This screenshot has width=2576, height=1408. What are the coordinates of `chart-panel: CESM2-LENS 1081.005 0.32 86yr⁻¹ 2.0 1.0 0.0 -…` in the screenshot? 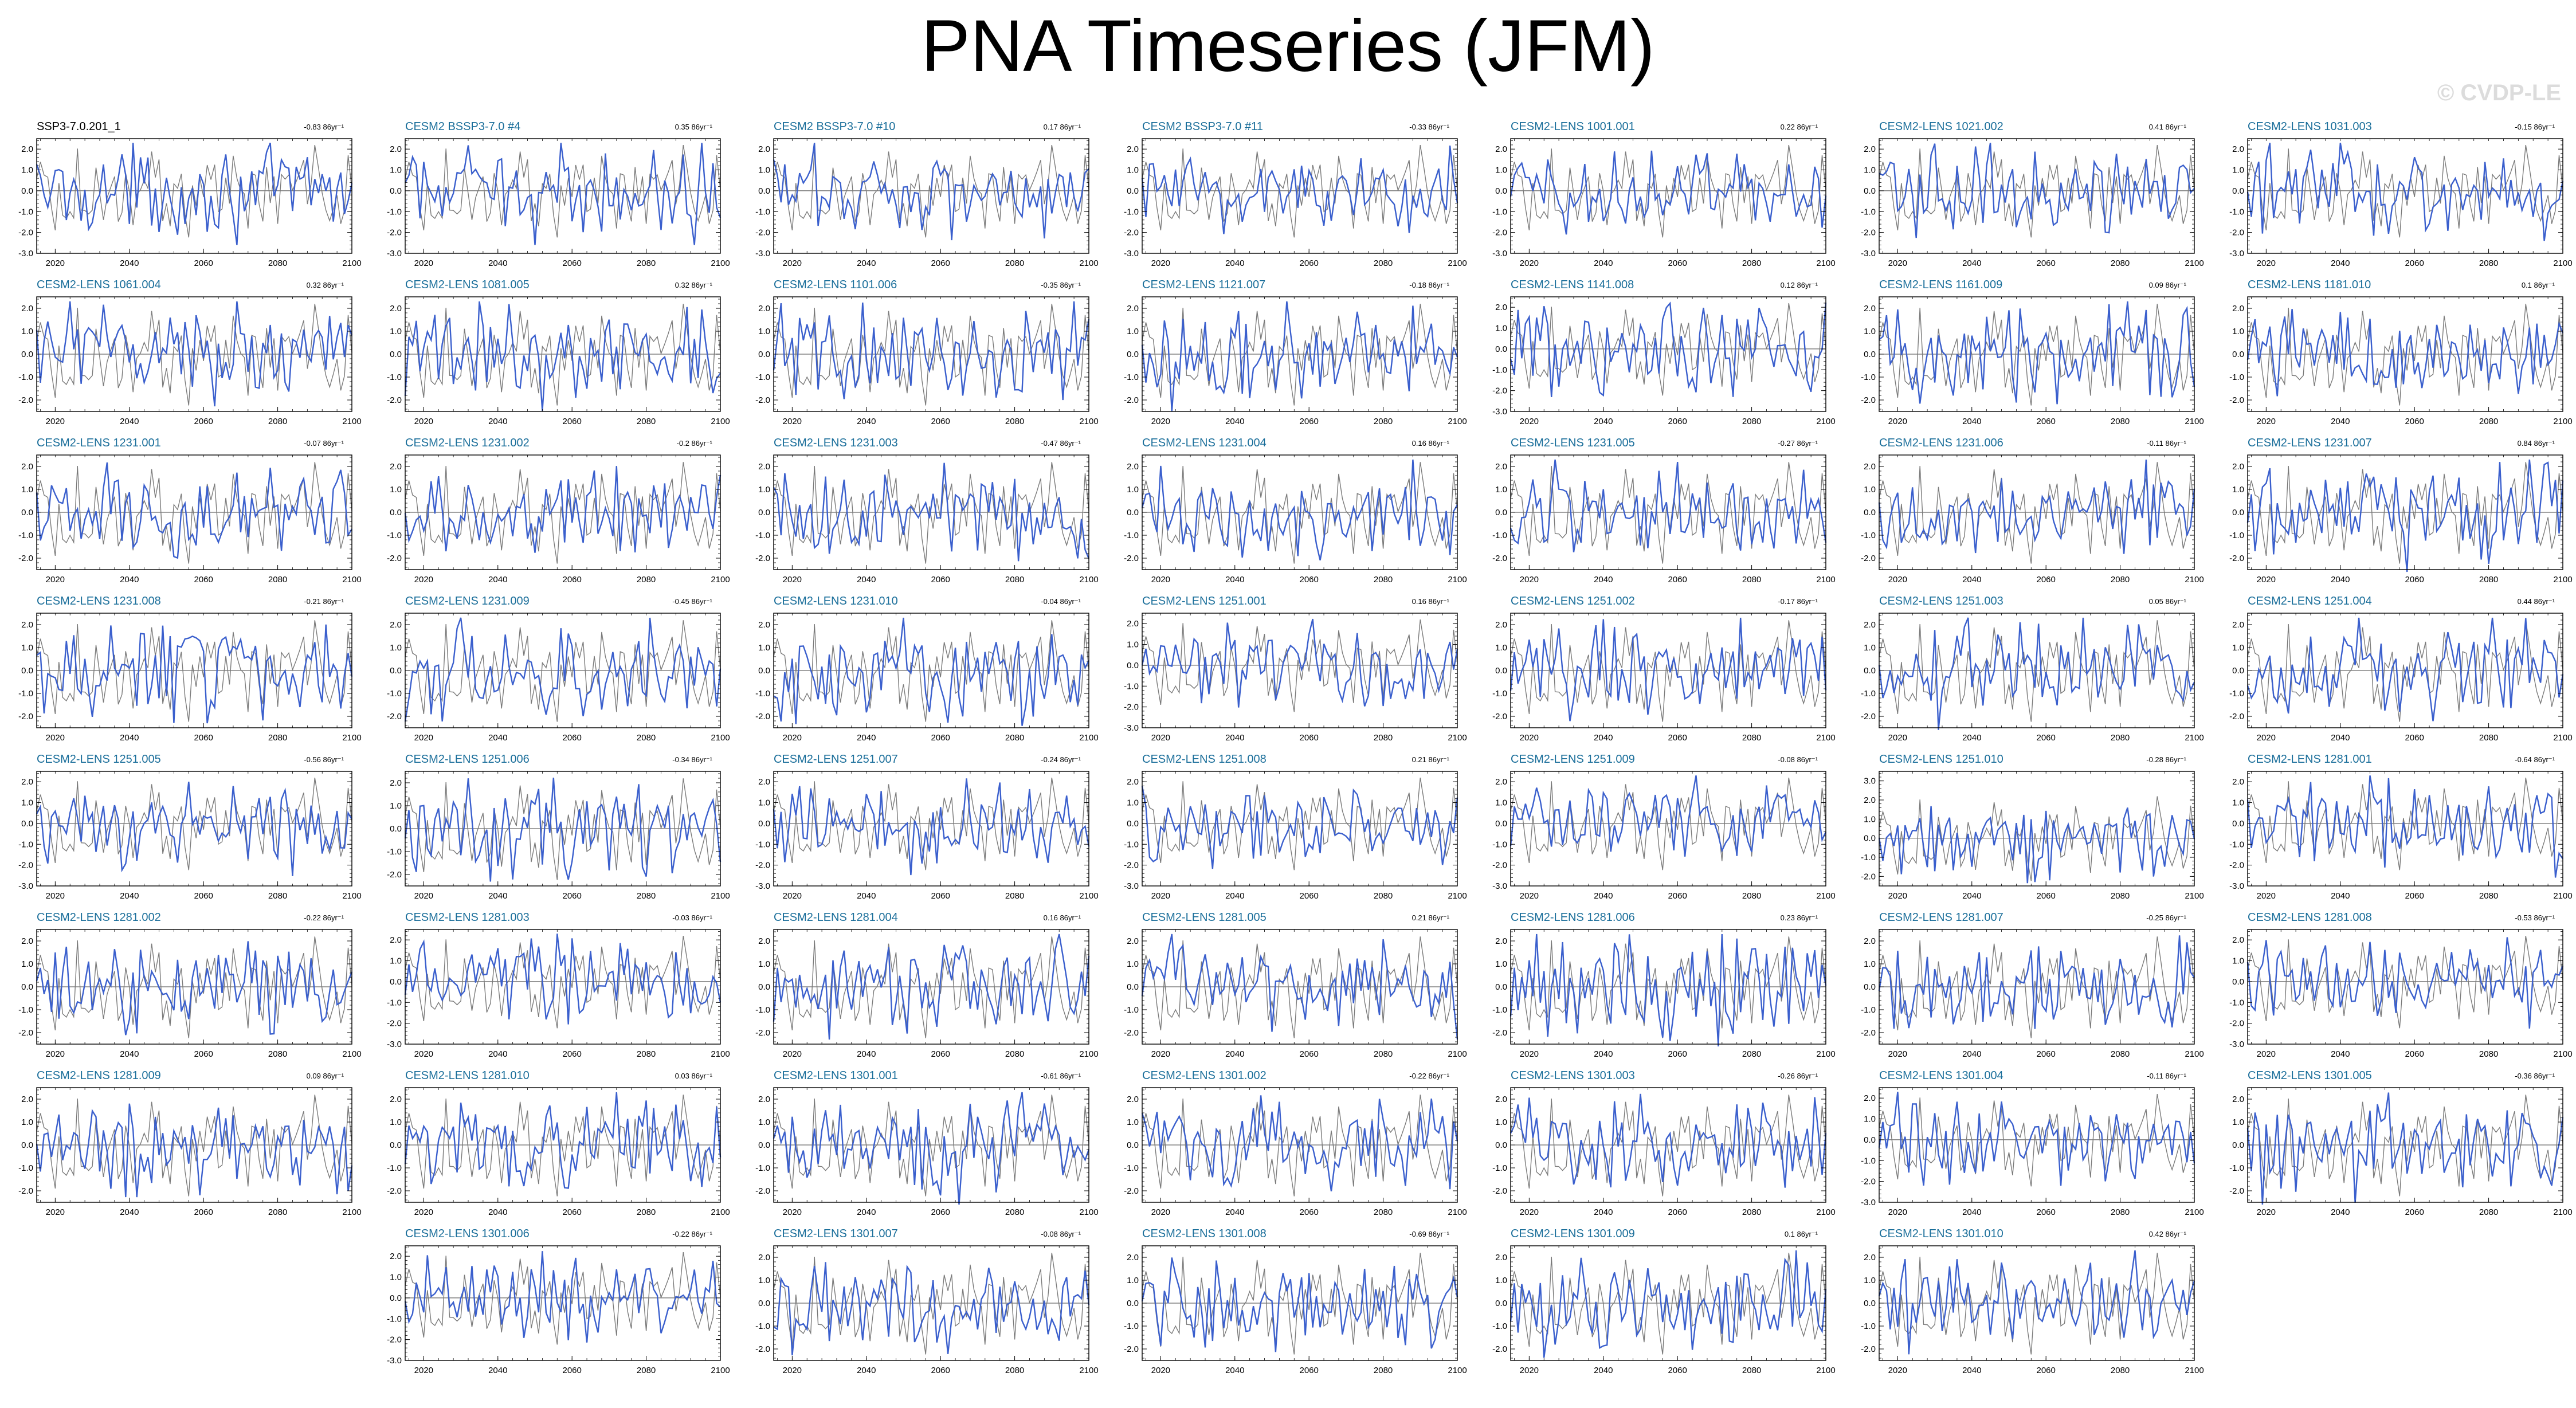 It's located at (551, 359).